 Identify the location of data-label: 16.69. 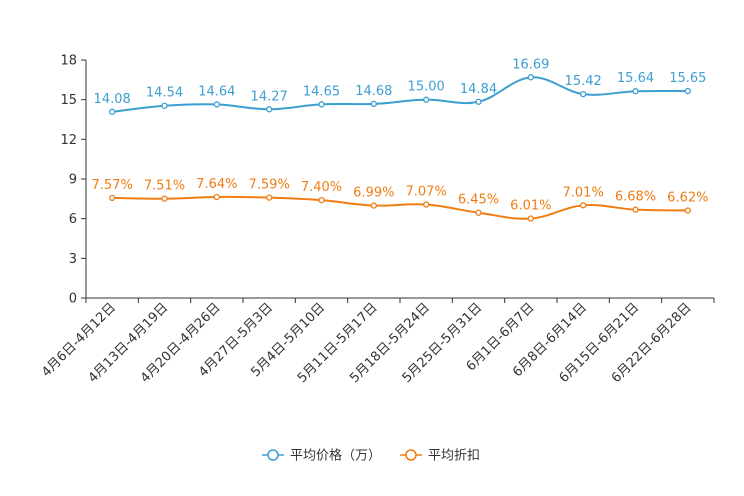
(530, 64).